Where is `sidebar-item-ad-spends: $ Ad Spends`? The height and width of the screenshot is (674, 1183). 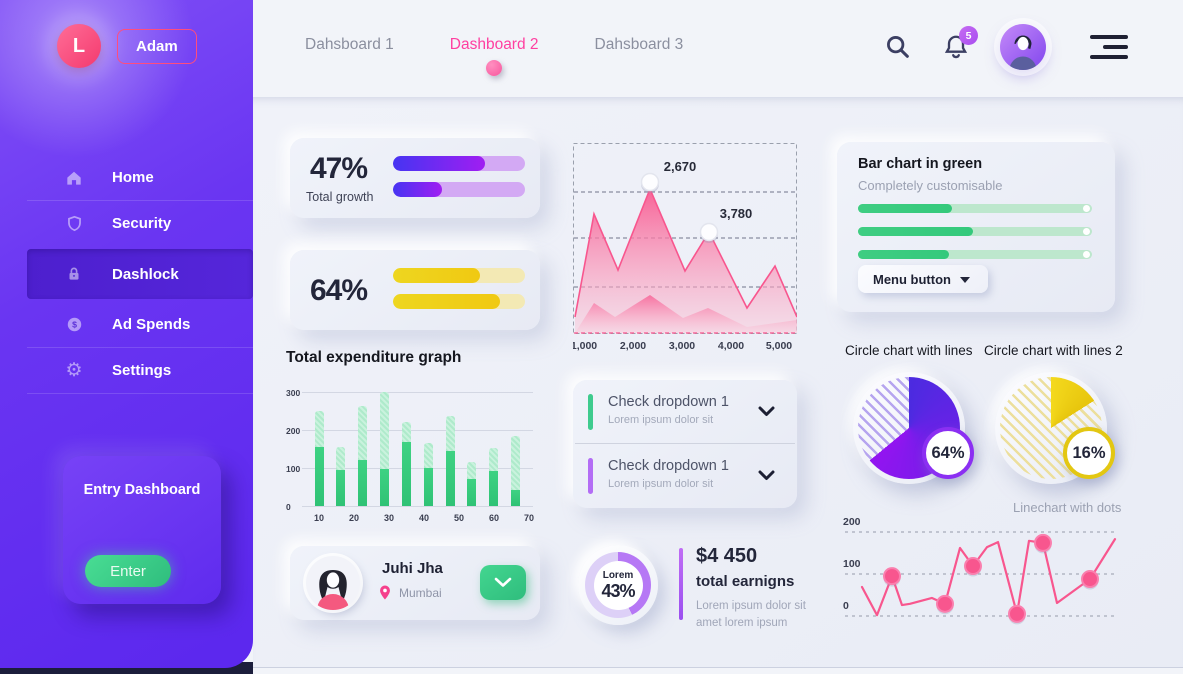
sidebar-item-ad-spends: $ Ad Spends is located at coordinates (126, 324).